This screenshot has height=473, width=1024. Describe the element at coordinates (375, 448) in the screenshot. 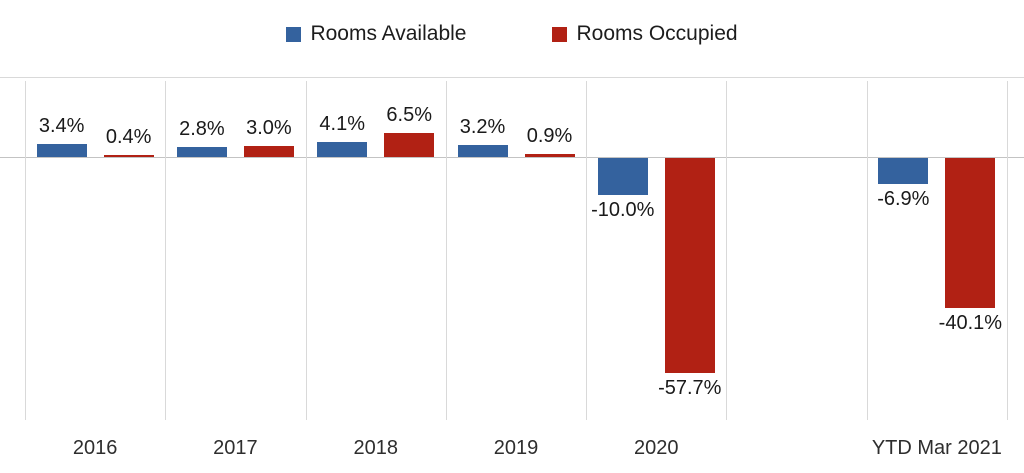

I see `x-axis-label-2018: 2018` at that location.